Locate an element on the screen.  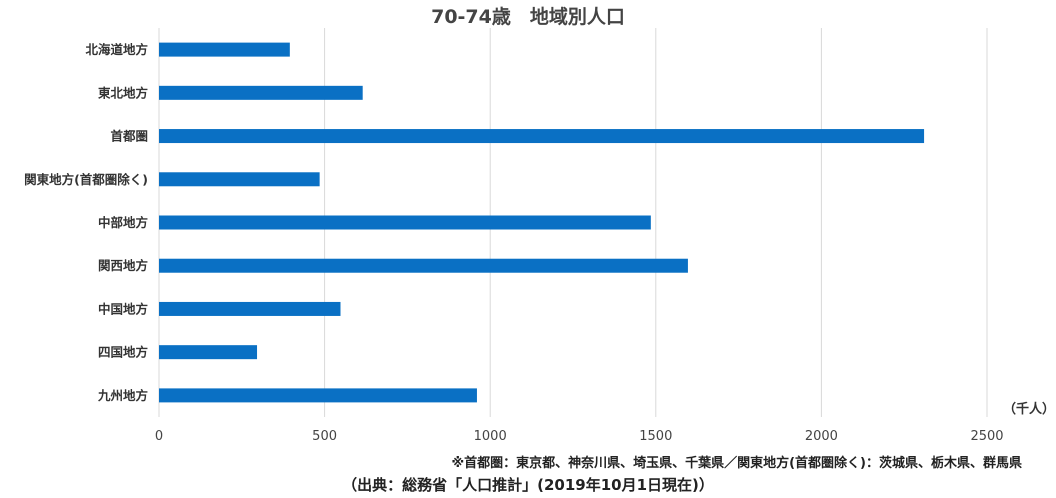
category-label: 九州地方 is located at coordinates (122, 395).